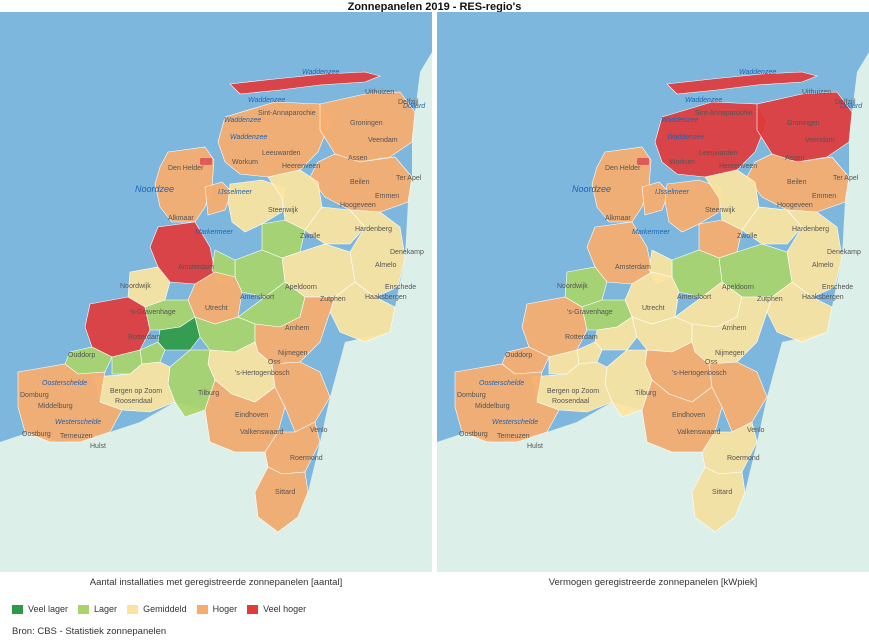  What do you see at coordinates (845, 102) in the screenshot?
I see `place-label-delfzijl: Delfzijl` at bounding box center [845, 102].